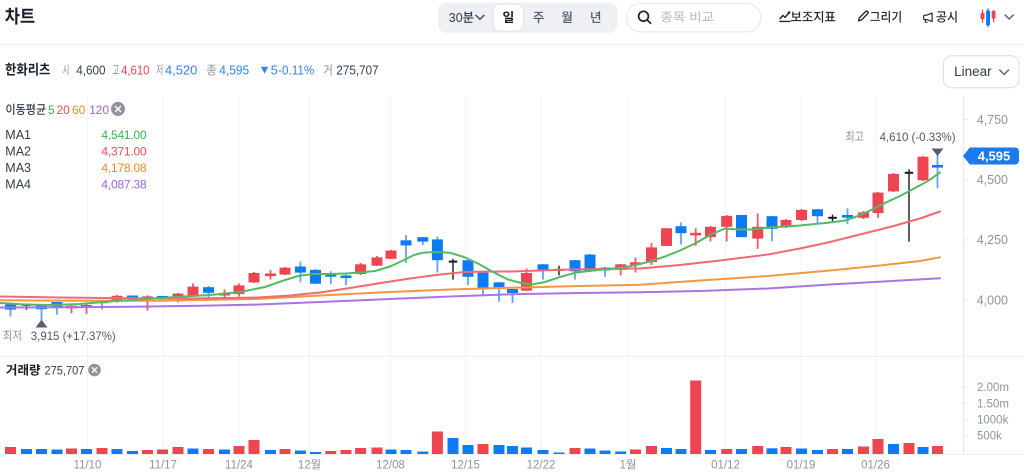 The height and width of the screenshot is (476, 1024). What do you see at coordinates (509, 16) in the screenshot?
I see `svg-text: 일` at bounding box center [509, 16].